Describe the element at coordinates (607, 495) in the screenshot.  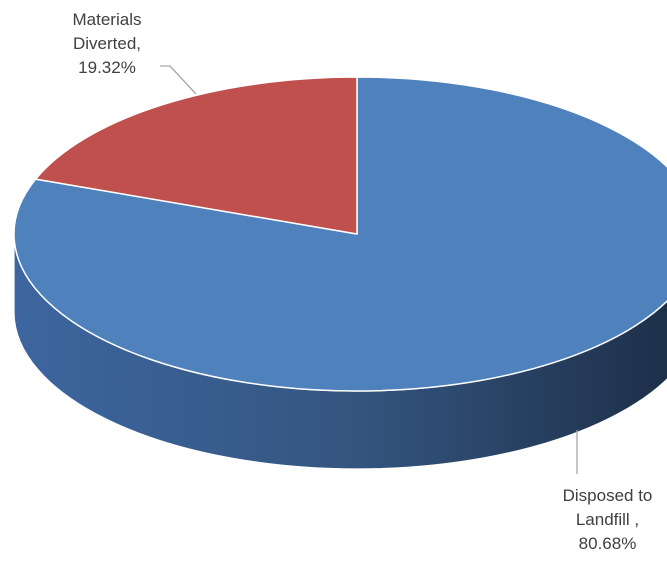
I see `slice-label-line: Disposed to` at that location.